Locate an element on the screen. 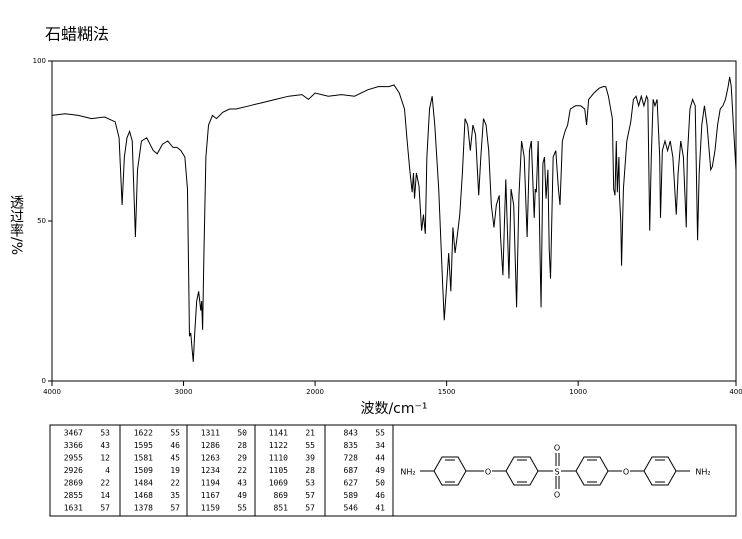  chem-label: S is located at coordinates (556, 472).